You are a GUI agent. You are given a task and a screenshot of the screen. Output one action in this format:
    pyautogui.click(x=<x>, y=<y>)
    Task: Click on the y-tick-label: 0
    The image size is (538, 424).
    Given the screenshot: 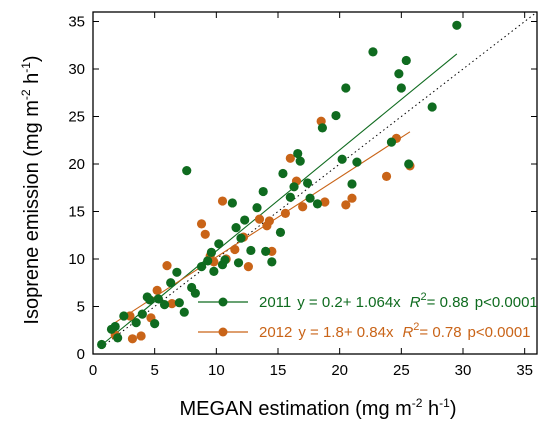 What is the action you would take?
    pyautogui.click(x=81, y=354)
    